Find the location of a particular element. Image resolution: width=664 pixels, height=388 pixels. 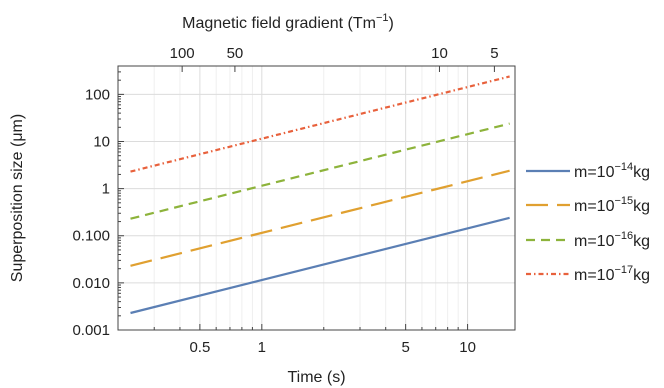

x-axis-title: Time (s) is located at coordinates (316, 377).